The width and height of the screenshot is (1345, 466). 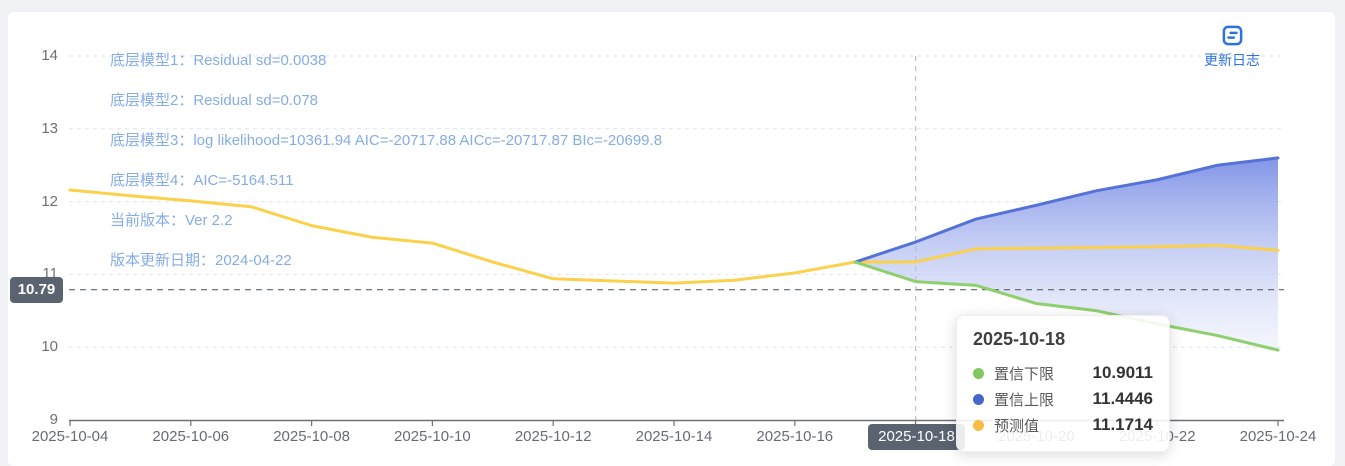 I want to click on annotation-line-4: 底层模型4：AIC=-5164.511, so click(x=202, y=180).